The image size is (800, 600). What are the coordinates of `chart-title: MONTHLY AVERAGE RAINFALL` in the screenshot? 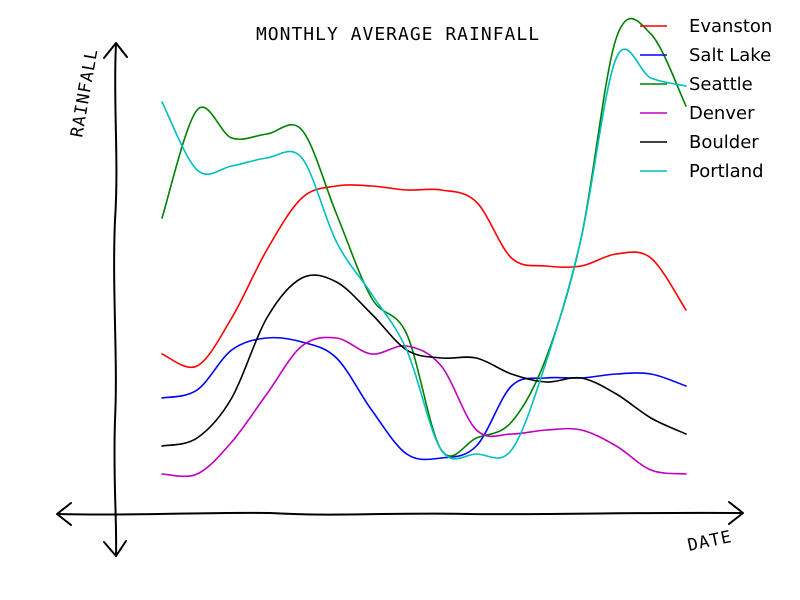 It's located at (398, 34).